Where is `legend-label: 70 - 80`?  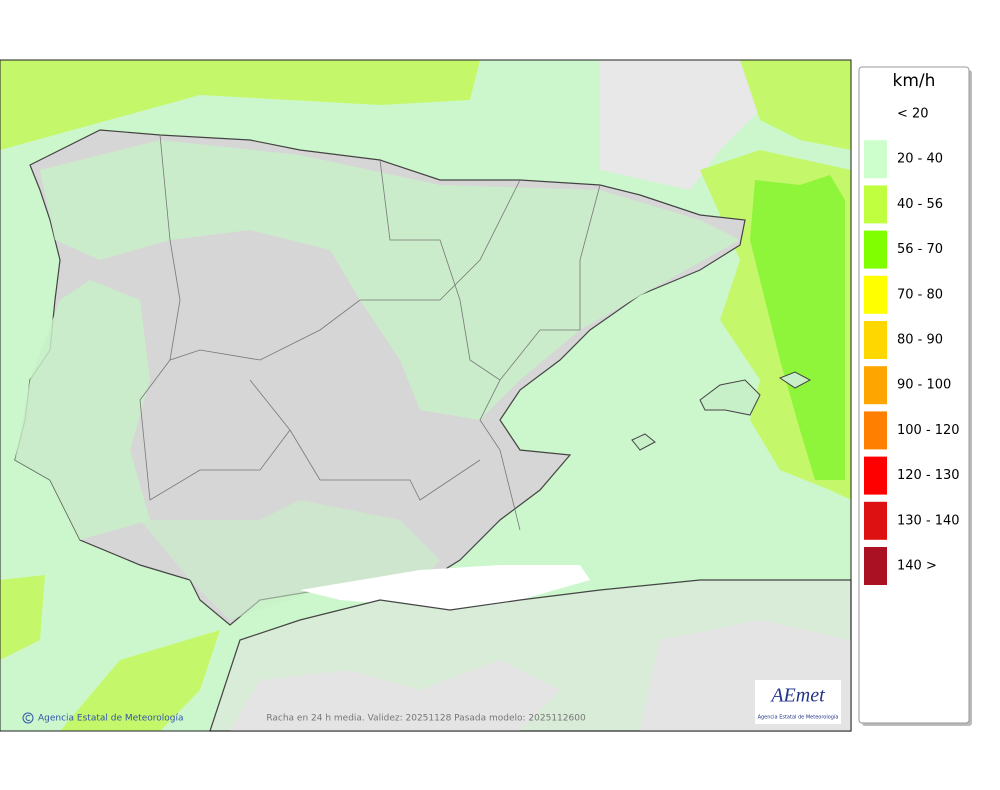
legend-label: 70 - 80 is located at coordinates (920, 294).